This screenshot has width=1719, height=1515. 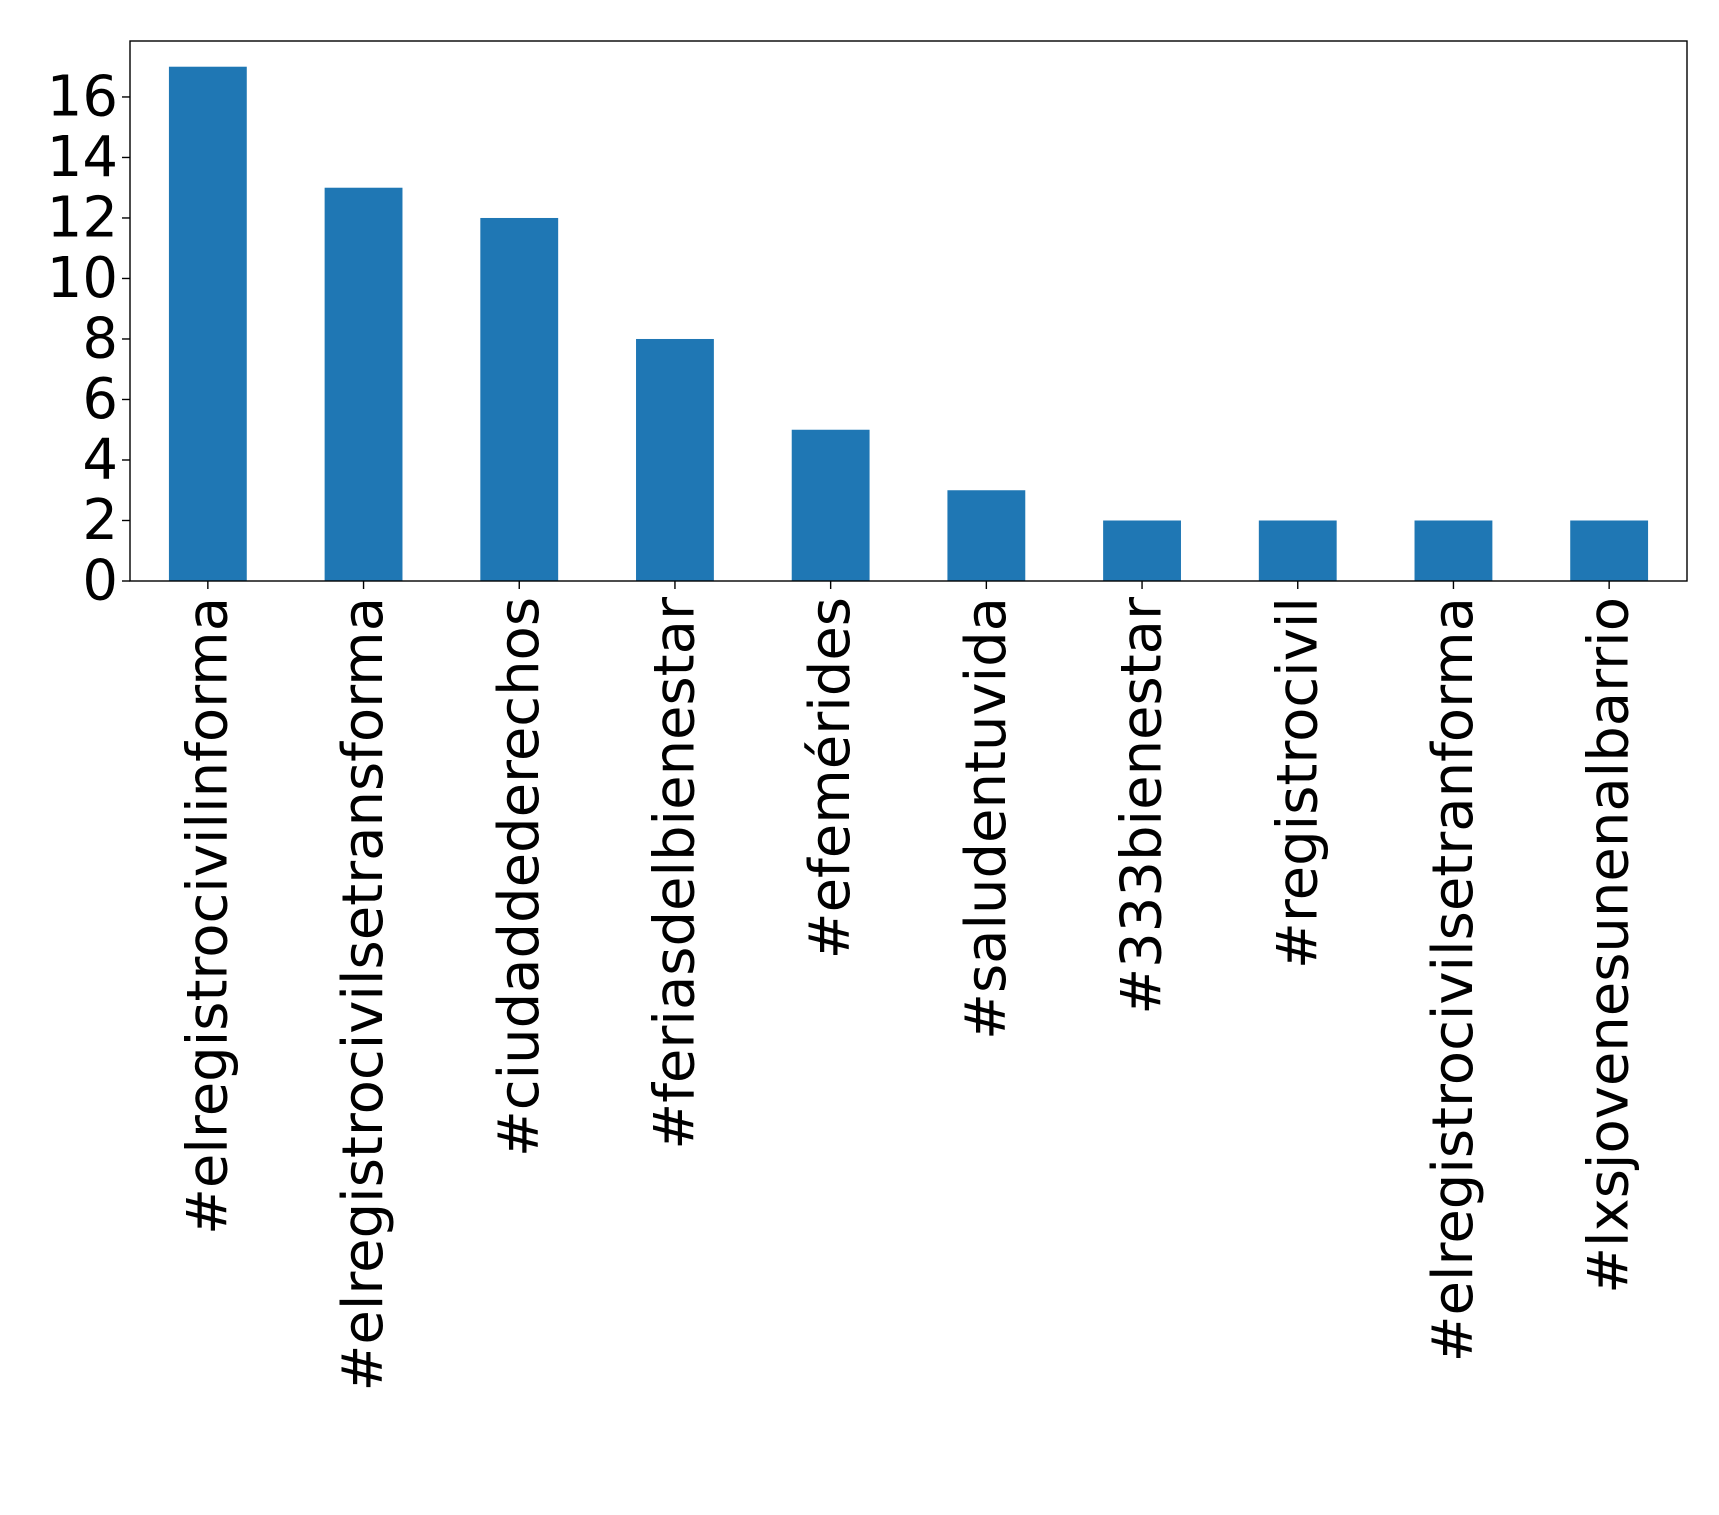 I want to click on x-tick-label: #registrocivil, so click(x=1297, y=783).